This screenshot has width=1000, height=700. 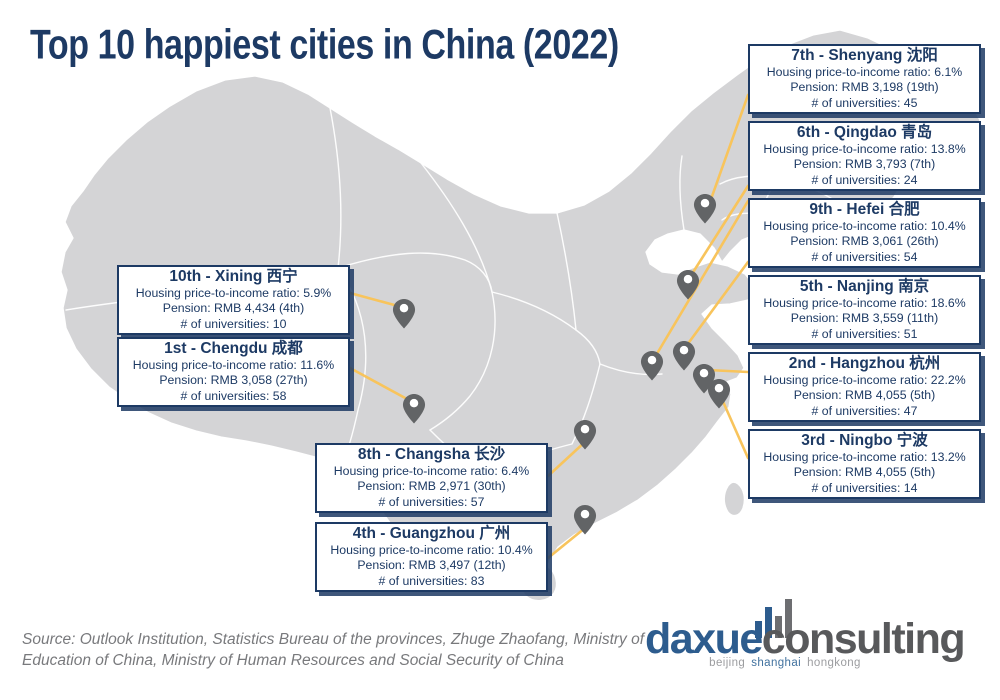 I want to click on map-pin-nanjing, so click(x=684, y=355).